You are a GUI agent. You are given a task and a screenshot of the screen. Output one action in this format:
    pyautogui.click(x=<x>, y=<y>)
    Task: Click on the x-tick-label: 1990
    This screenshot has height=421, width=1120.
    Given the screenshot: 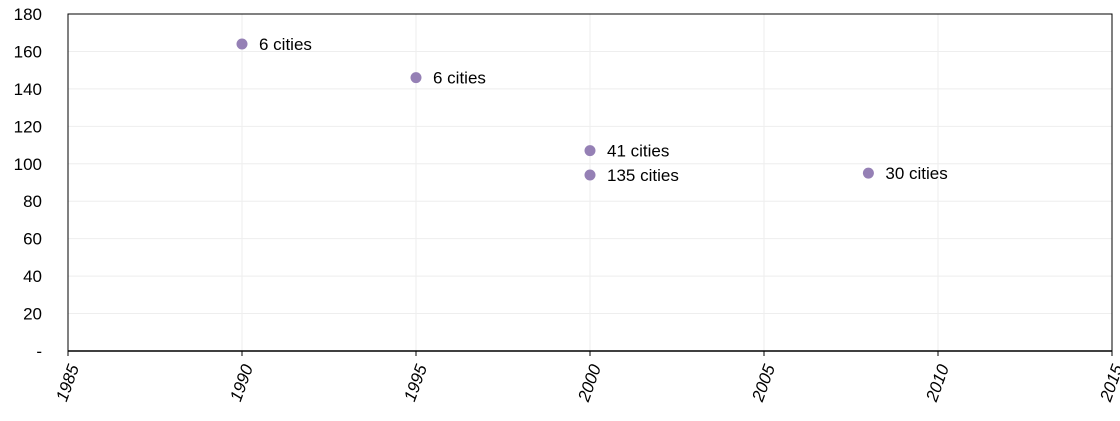 What is the action you would take?
    pyautogui.click(x=241, y=382)
    